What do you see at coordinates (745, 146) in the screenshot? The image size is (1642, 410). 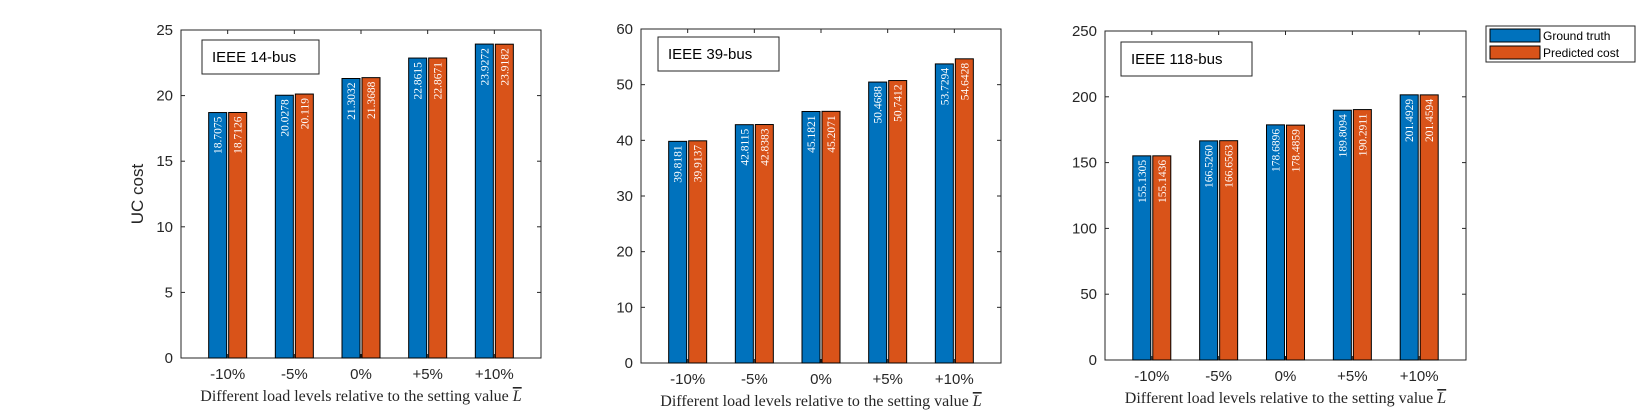 I see `bar-value-label: 42.8115` at bounding box center [745, 146].